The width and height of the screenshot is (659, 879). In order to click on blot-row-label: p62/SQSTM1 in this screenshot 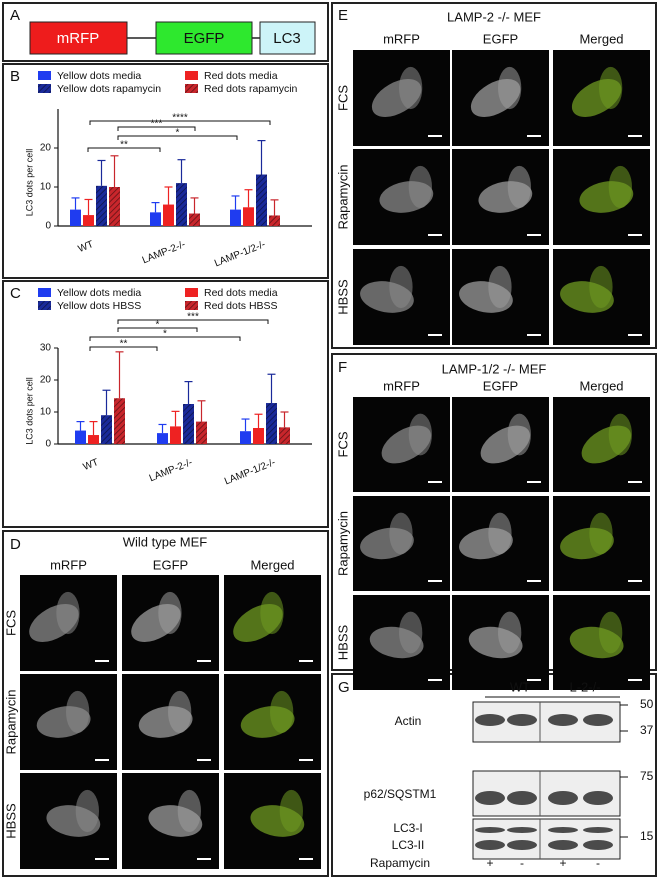, I will do `click(400, 794)`.